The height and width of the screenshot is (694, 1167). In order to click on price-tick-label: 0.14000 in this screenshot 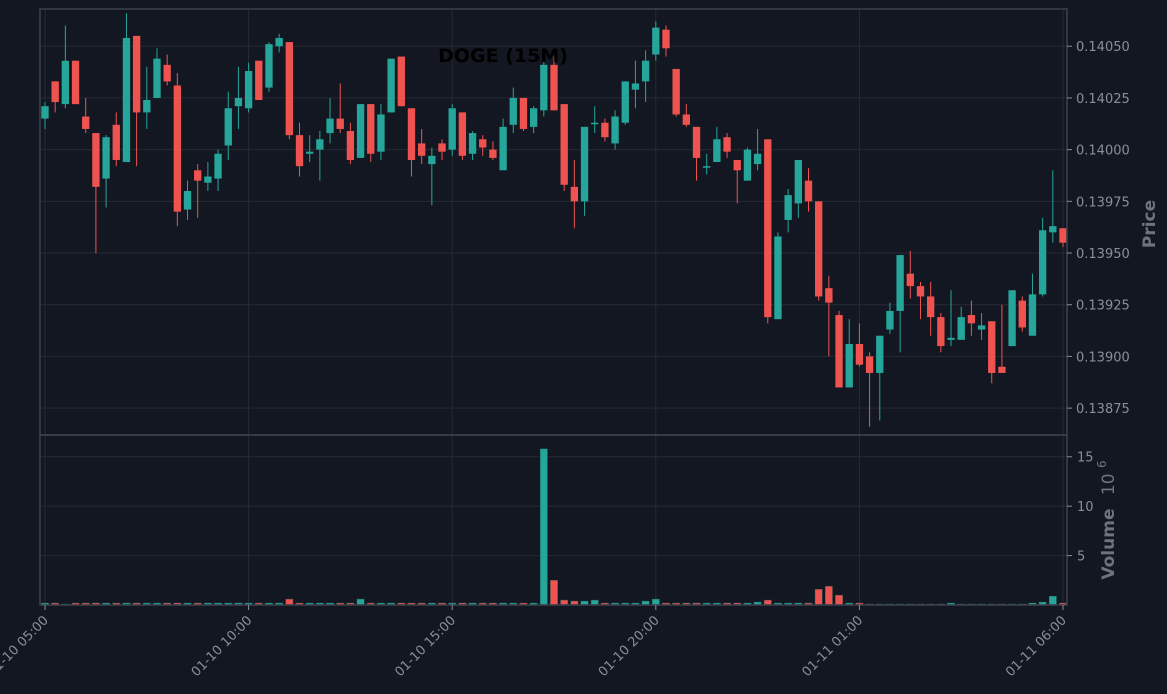, I will do `click(1103, 151)`.